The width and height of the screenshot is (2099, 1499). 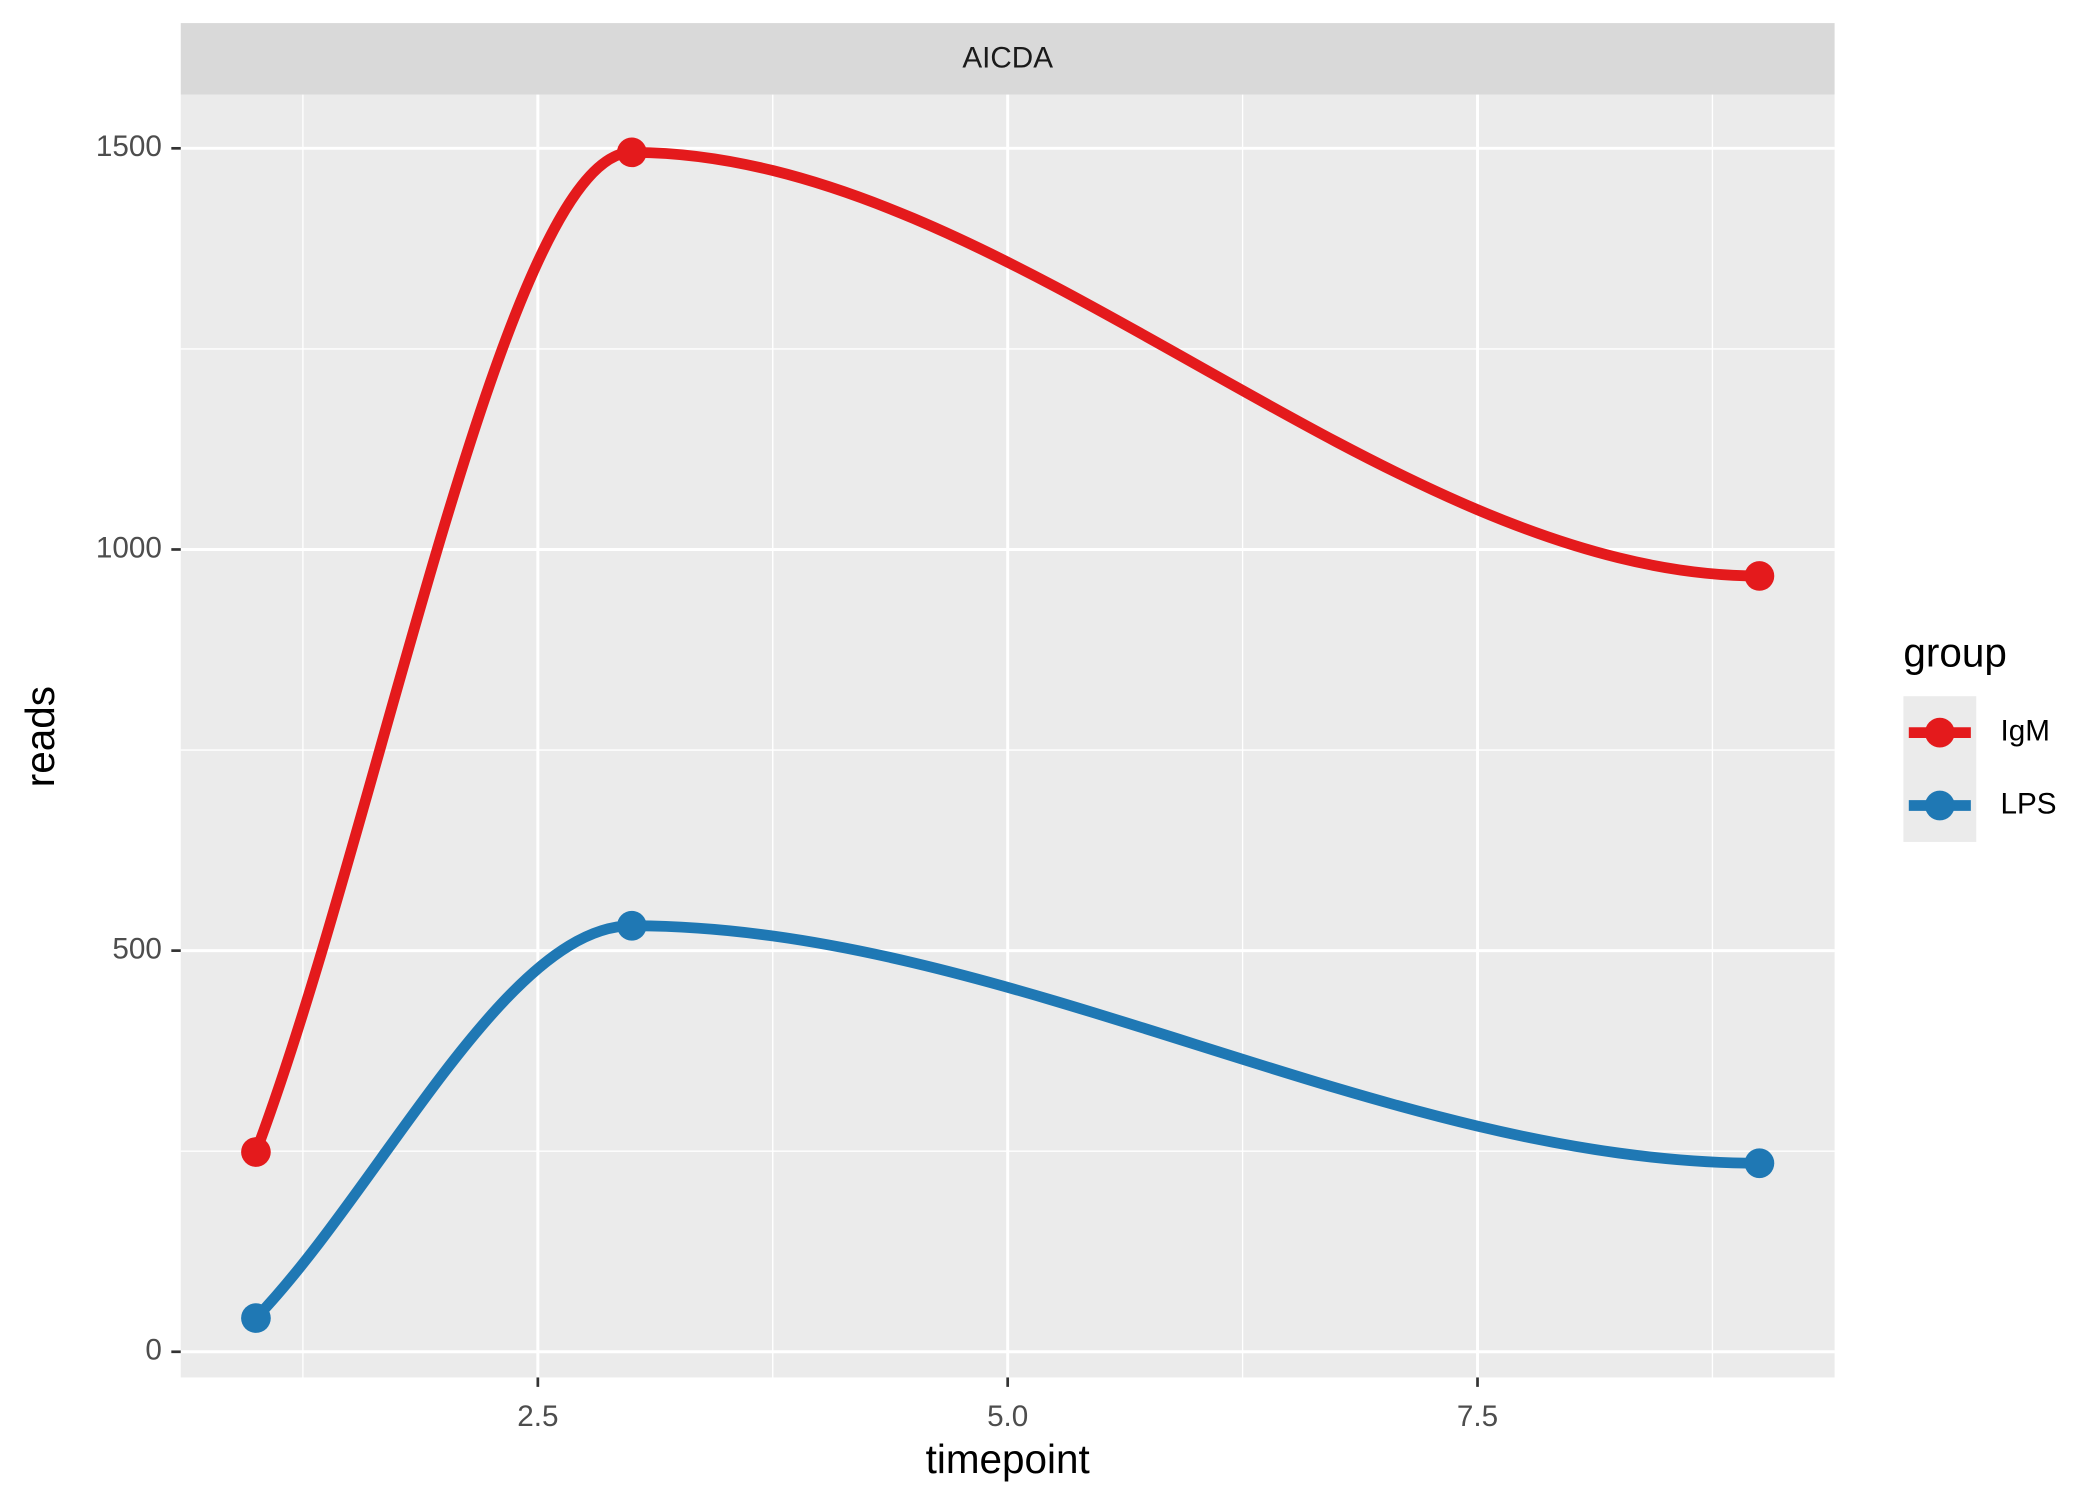 What do you see at coordinates (136, 948) in the screenshot?
I see `y-tick-label: 500` at bounding box center [136, 948].